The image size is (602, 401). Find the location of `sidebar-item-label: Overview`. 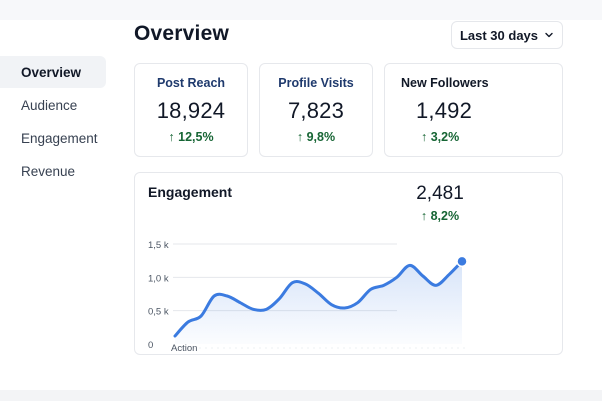

sidebar-item-label: Overview is located at coordinates (51, 72).